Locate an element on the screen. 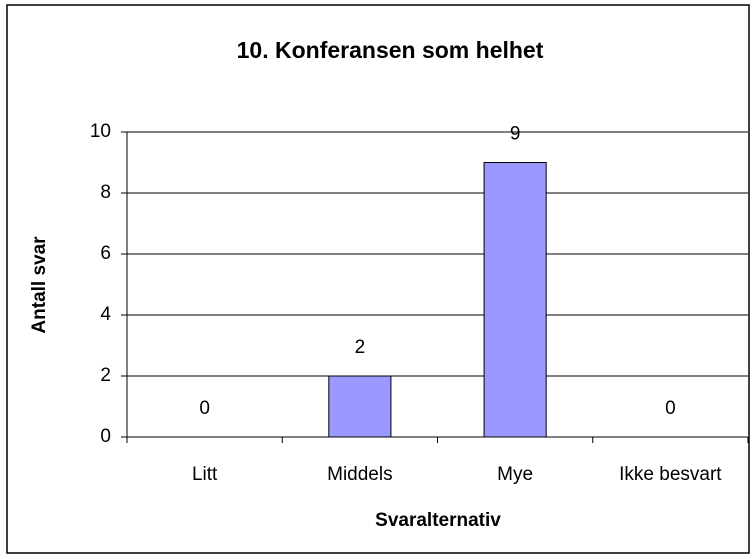  chart-title: 10. Konferansen som helhet is located at coordinates (390, 50).